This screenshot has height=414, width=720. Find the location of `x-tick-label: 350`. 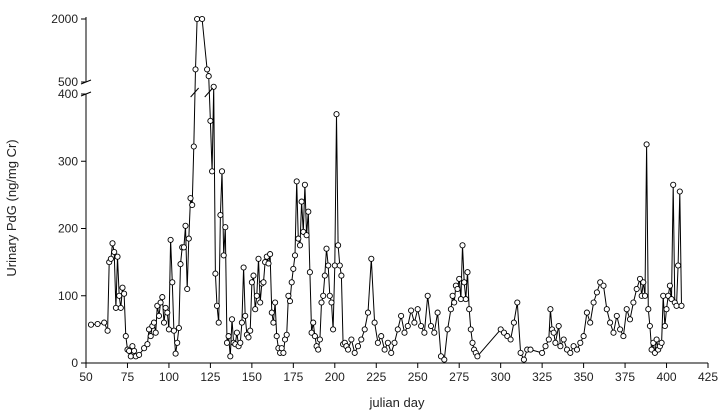

x-tick-label: 350 is located at coordinates (584, 377).